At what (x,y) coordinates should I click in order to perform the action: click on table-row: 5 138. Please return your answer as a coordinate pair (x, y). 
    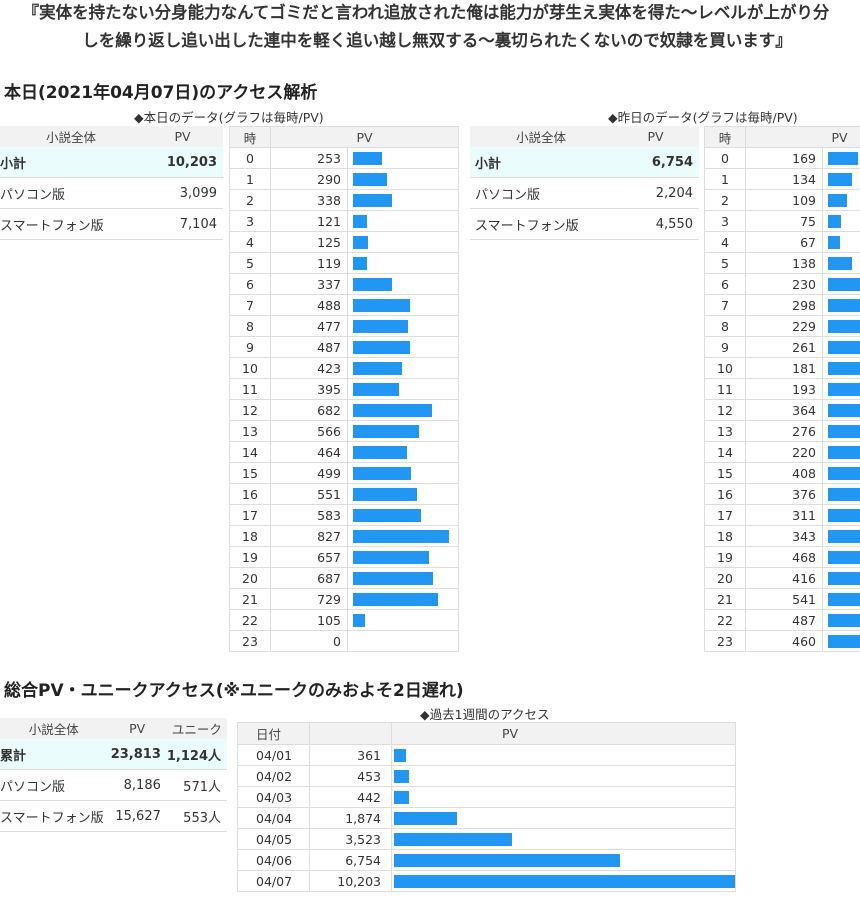
    Looking at the image, I should click on (782, 263).